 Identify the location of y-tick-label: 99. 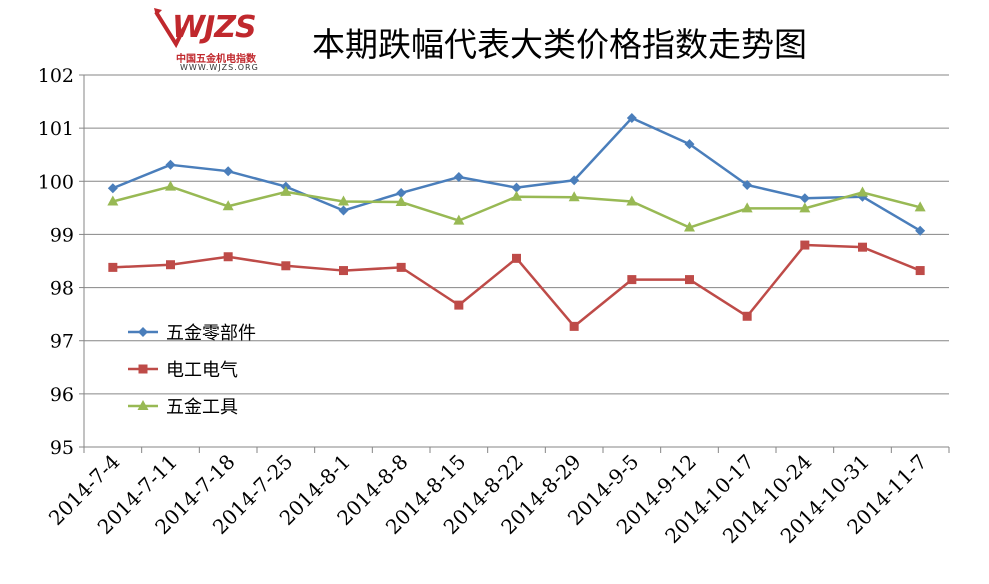
(62, 235).